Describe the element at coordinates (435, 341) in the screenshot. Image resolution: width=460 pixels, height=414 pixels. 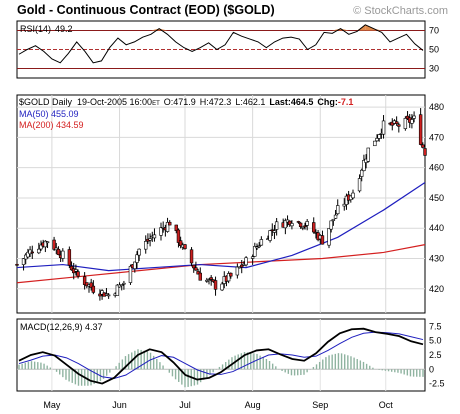
I see `macd-ytick-label: 5.0` at that location.